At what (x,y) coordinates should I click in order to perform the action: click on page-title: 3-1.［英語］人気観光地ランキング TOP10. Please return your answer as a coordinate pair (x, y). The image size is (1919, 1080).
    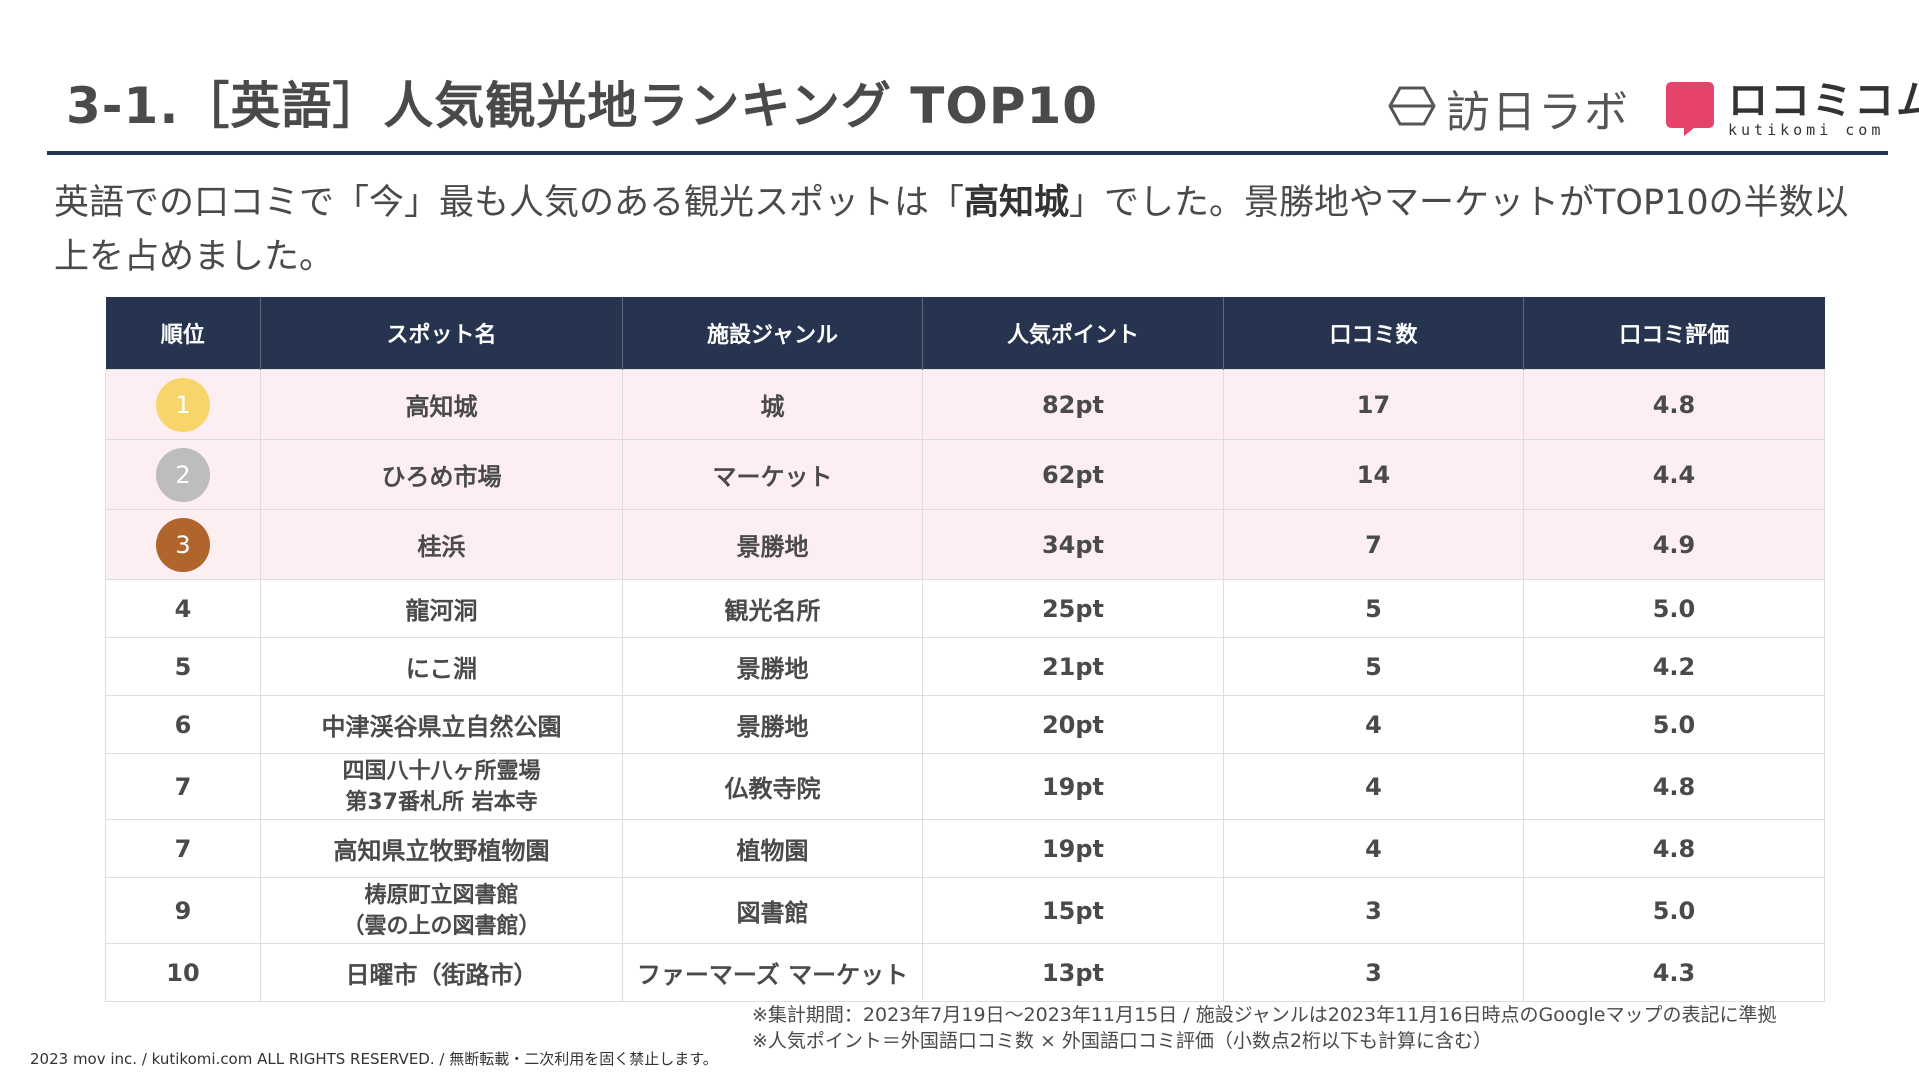
    Looking at the image, I should click on (582, 106).